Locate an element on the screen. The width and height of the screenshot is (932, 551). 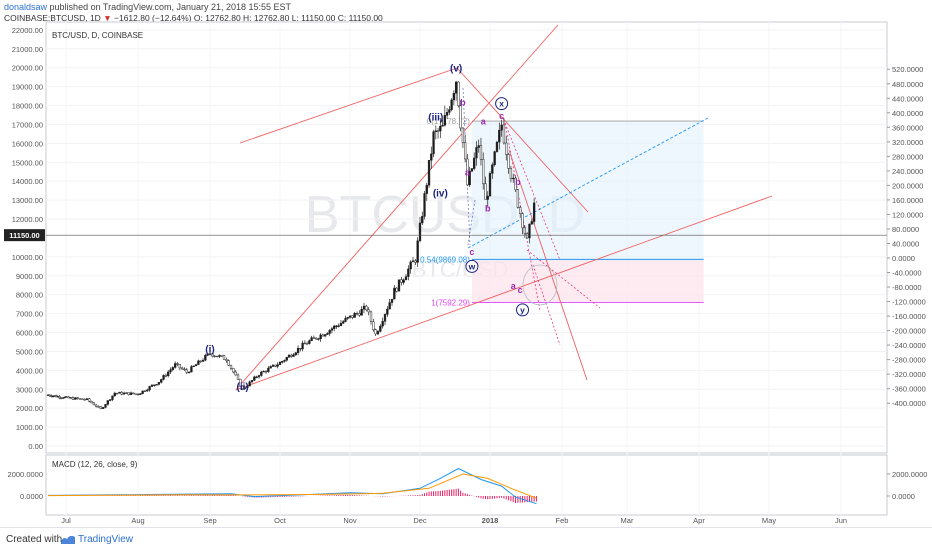
left-tick-label: 5000.00 is located at coordinates (29, 351).